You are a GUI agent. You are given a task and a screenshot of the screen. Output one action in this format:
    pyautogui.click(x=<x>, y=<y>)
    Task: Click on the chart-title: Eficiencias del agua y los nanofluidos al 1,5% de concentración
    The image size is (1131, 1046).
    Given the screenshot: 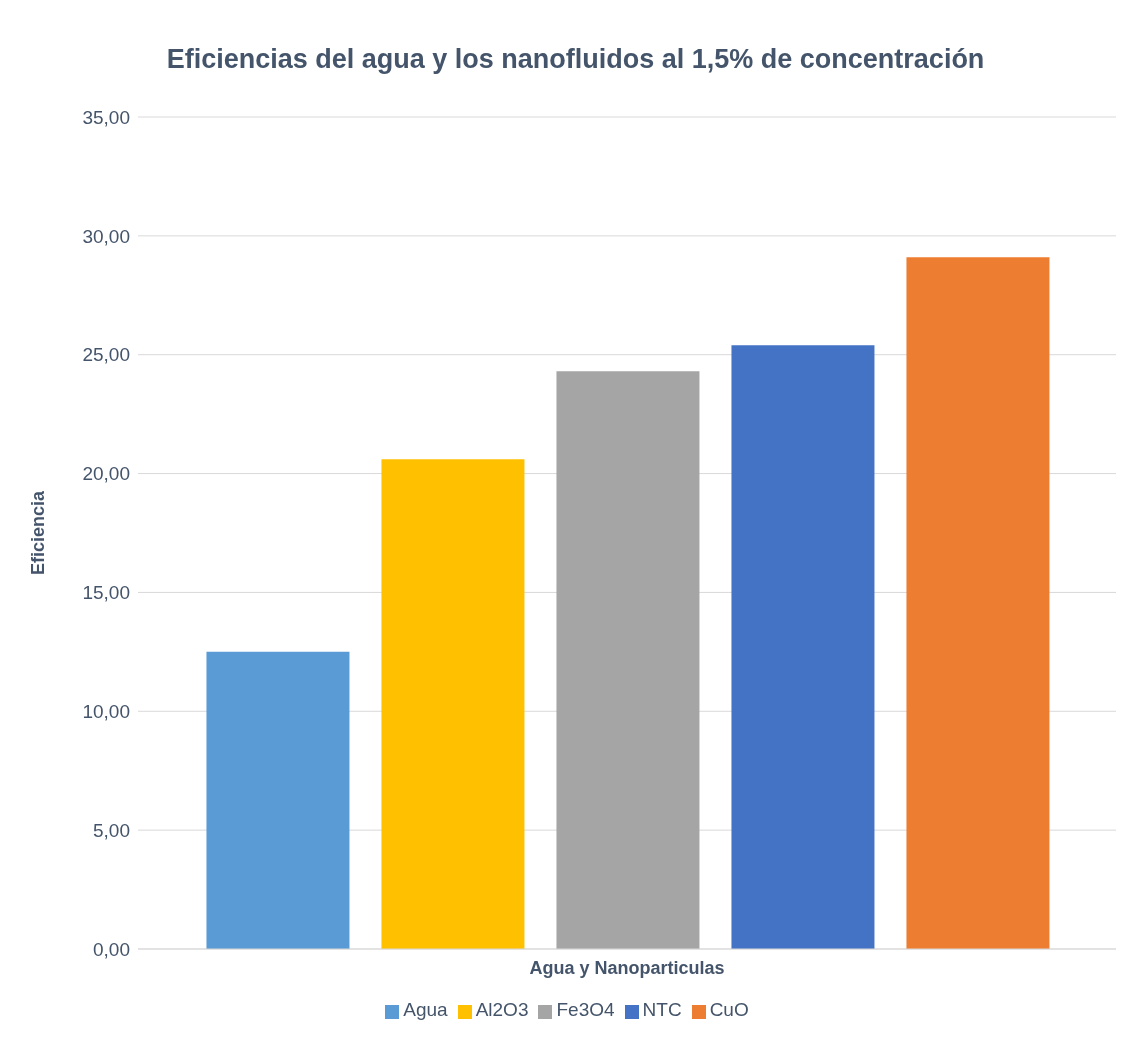 What is the action you would take?
    pyautogui.click(x=575, y=59)
    